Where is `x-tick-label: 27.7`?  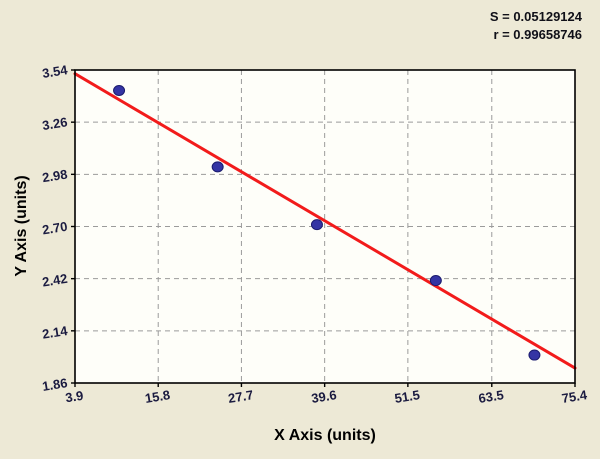
x-tick-label: 27.7 is located at coordinates (240, 396).